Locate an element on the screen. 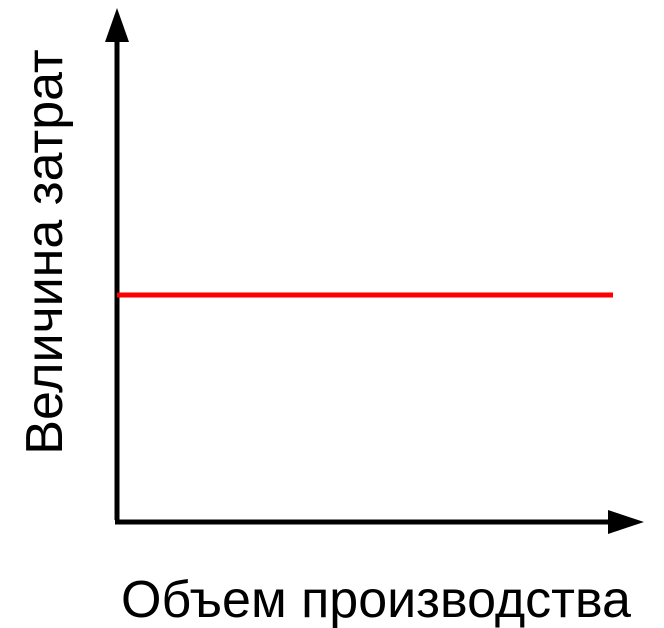 The width and height of the screenshot is (664, 628). x-axis-label: Объем производства is located at coordinates (376, 599).